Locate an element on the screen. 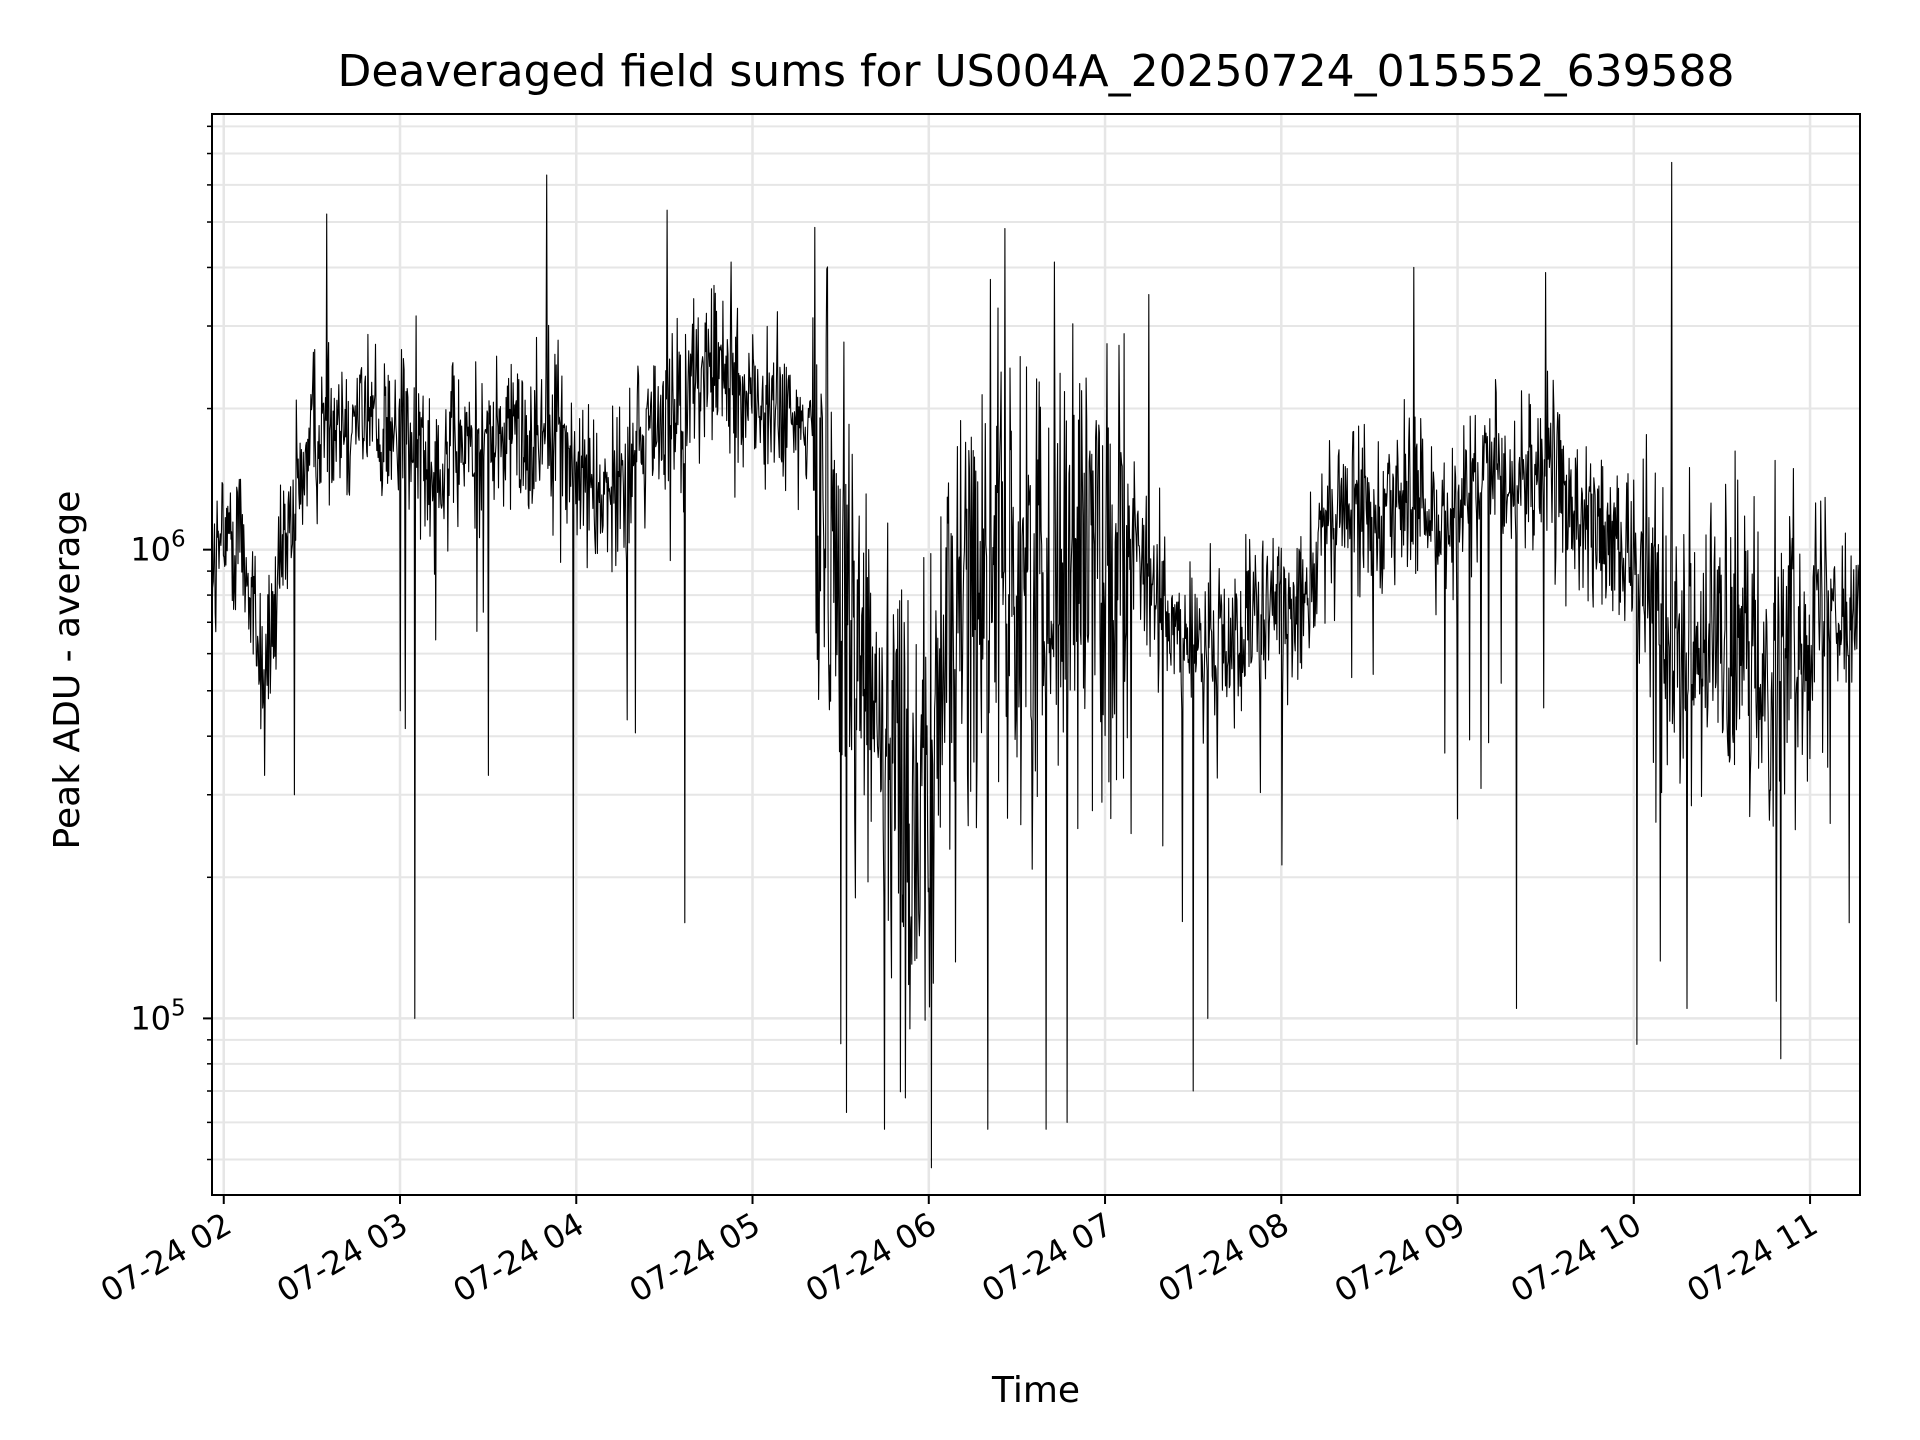  y-tick-label: 10⁵ is located at coordinates (157, 1016).